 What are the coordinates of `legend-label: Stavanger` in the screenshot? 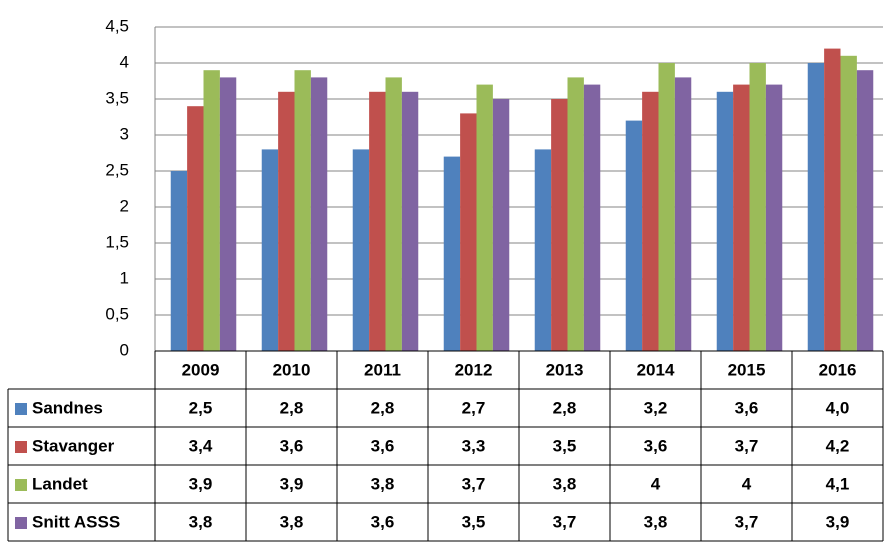 It's located at (73, 445).